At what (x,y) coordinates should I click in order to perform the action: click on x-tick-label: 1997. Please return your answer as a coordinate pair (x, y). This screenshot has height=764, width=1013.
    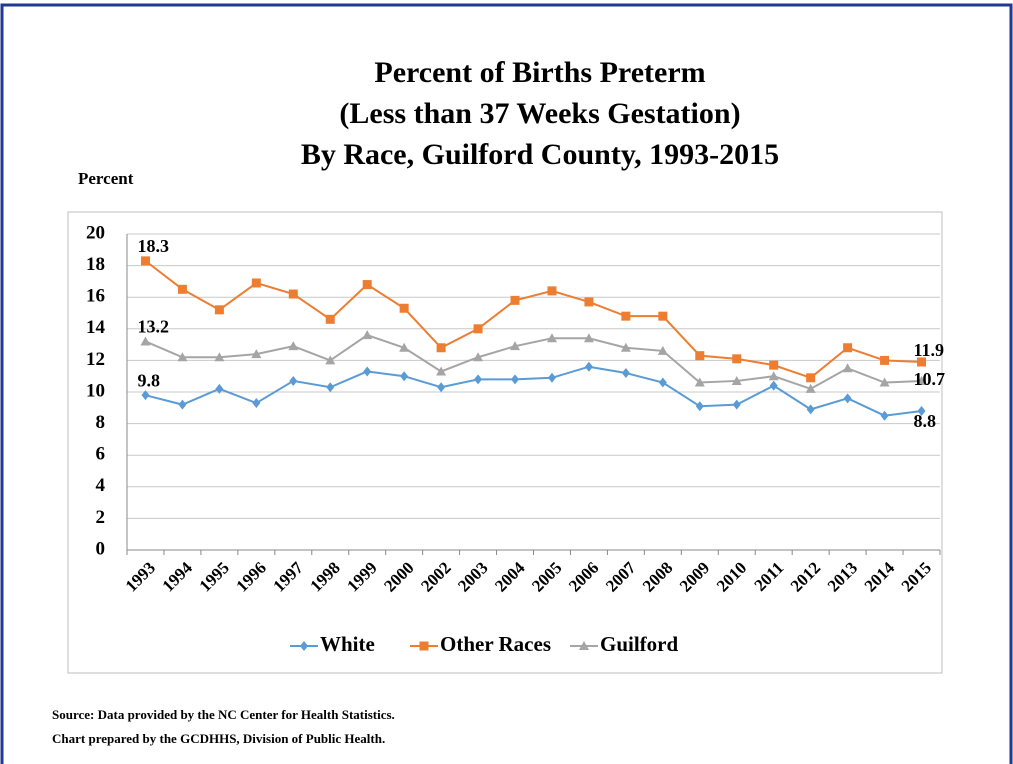
    Looking at the image, I should click on (288, 577).